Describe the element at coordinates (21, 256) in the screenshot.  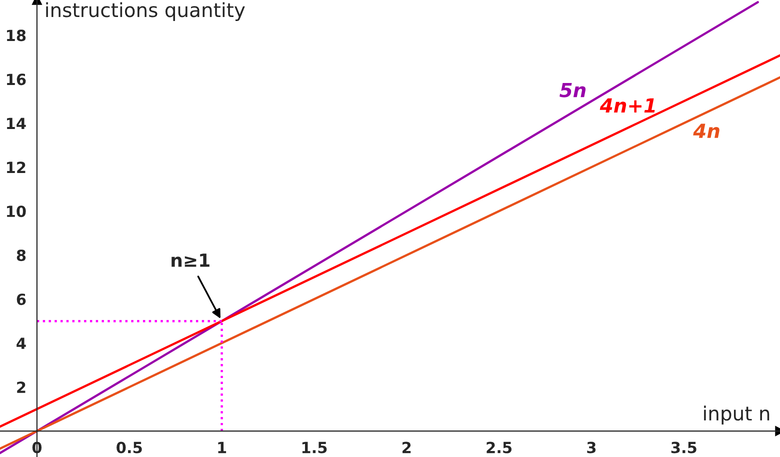
I see `y-tick-label: 8` at that location.